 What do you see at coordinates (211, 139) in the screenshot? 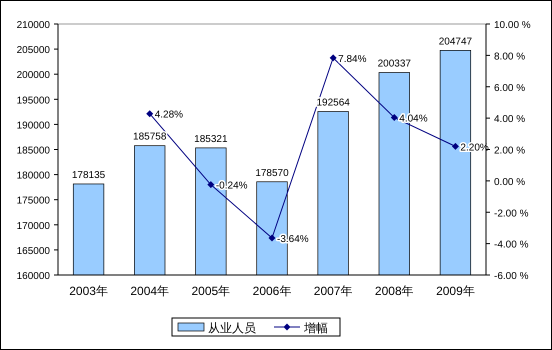
I see `data-label: 185321` at bounding box center [211, 139].